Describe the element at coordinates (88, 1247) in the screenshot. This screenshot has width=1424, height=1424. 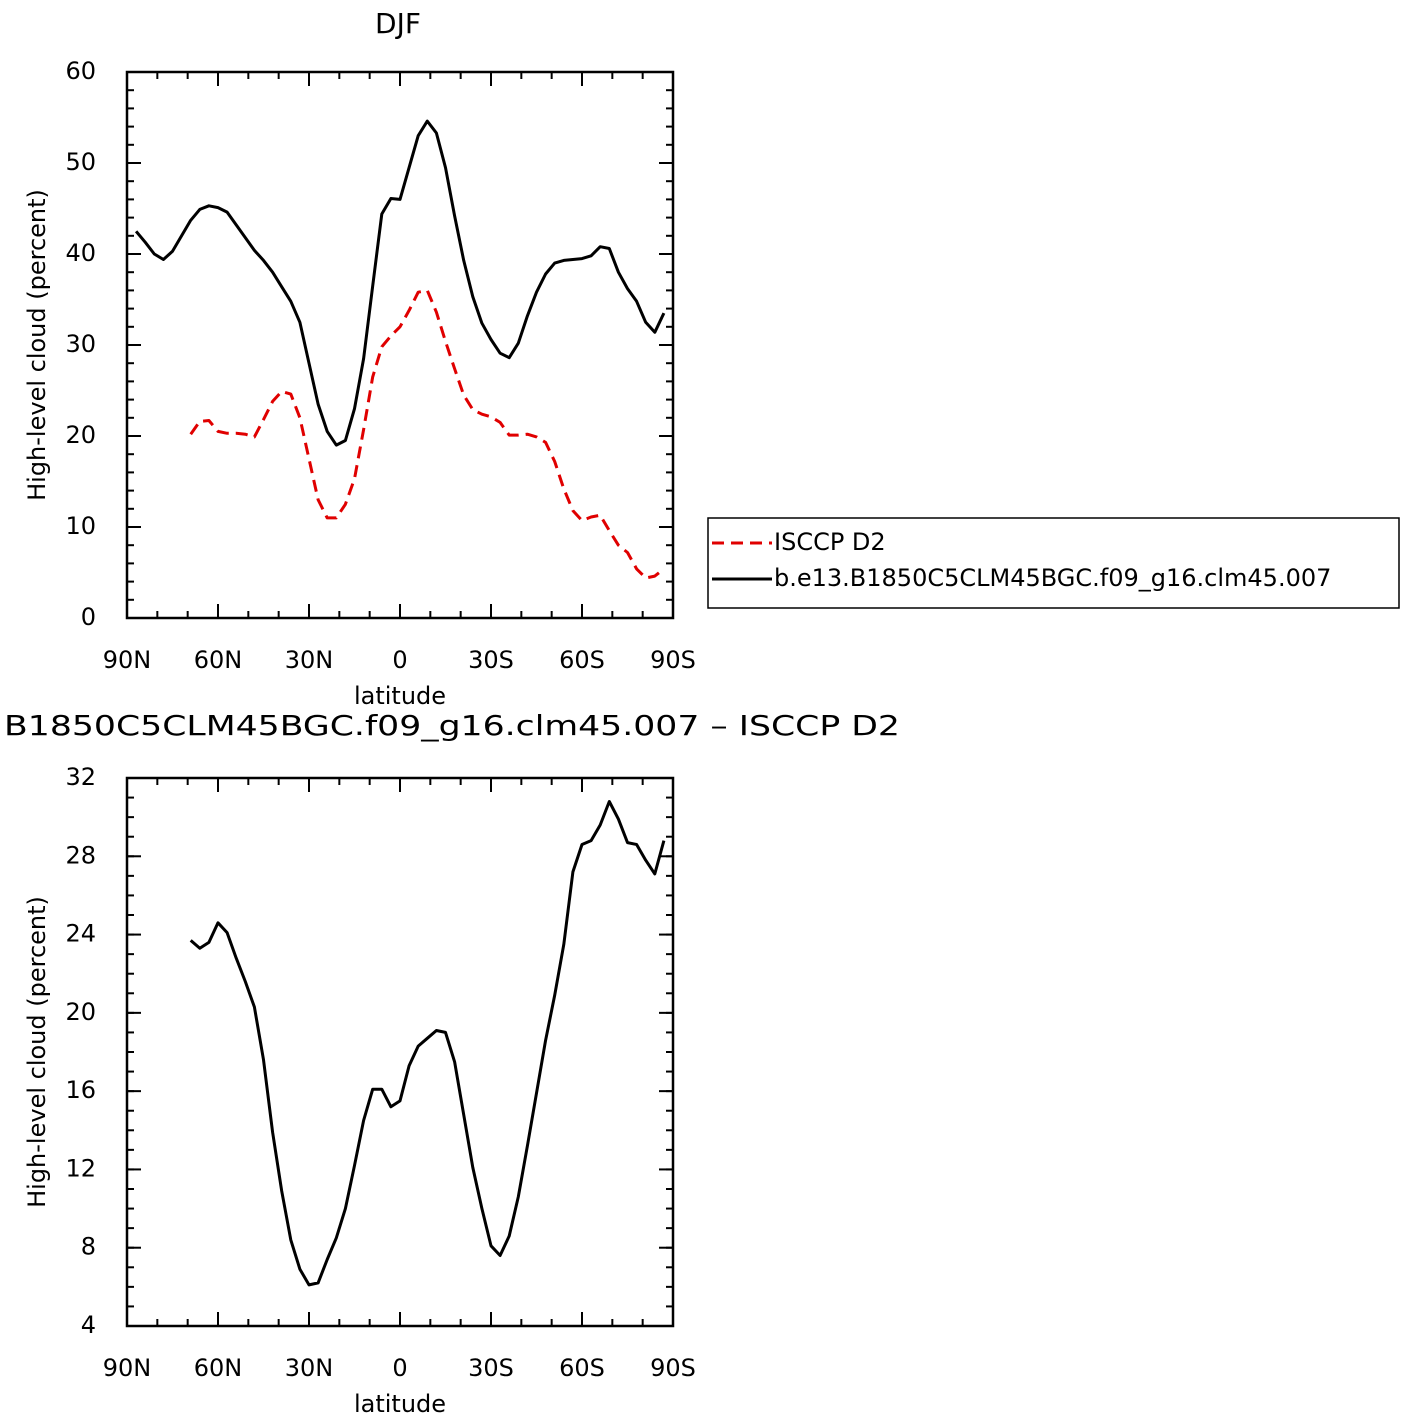
I see `y-tick-label: 8` at that location.